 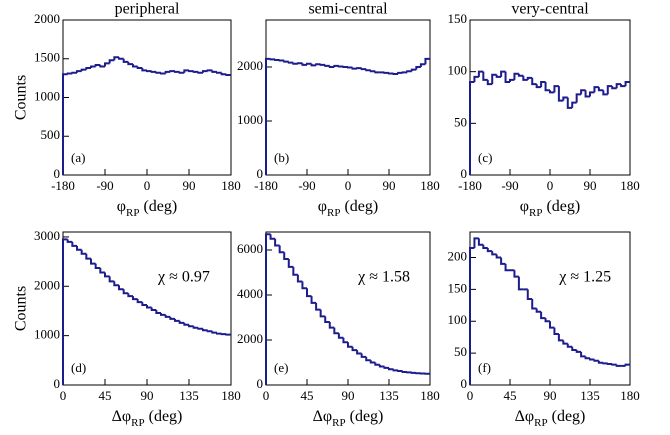 I want to click on x-label-symbol: Δφ, so click(x=323, y=416).